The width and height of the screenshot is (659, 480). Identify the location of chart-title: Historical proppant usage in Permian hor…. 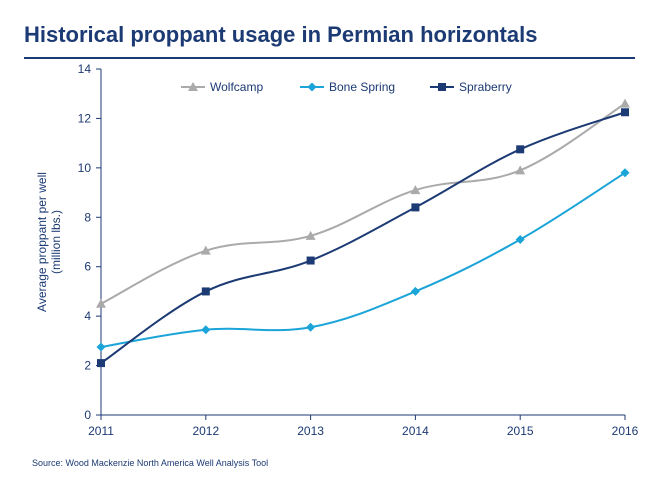
(281, 34).